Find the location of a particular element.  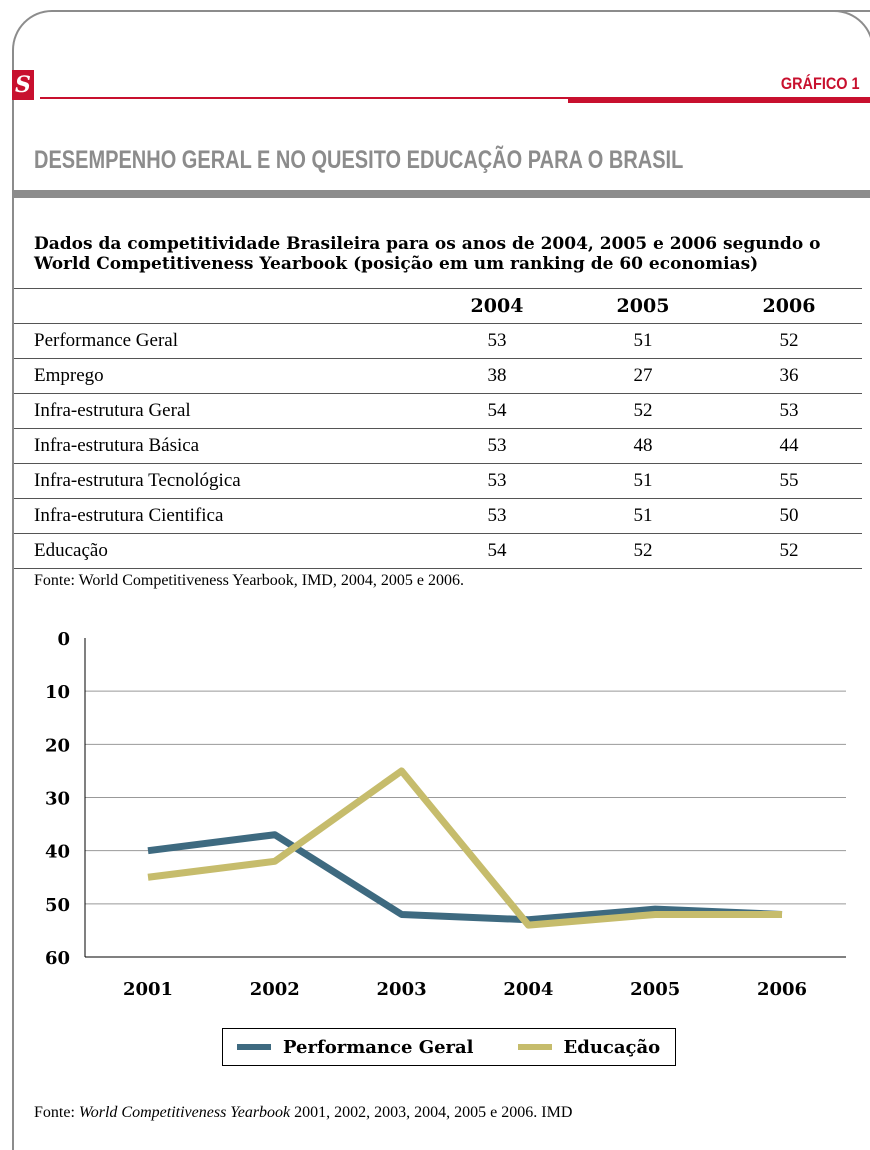

legend-swatch-performance is located at coordinates (254, 1047).